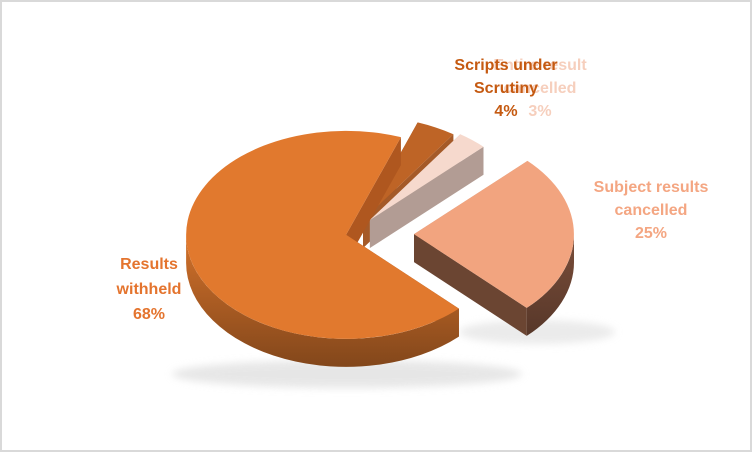  I want to click on data-label-results-withheld: Results withheld 68%, so click(149, 289).